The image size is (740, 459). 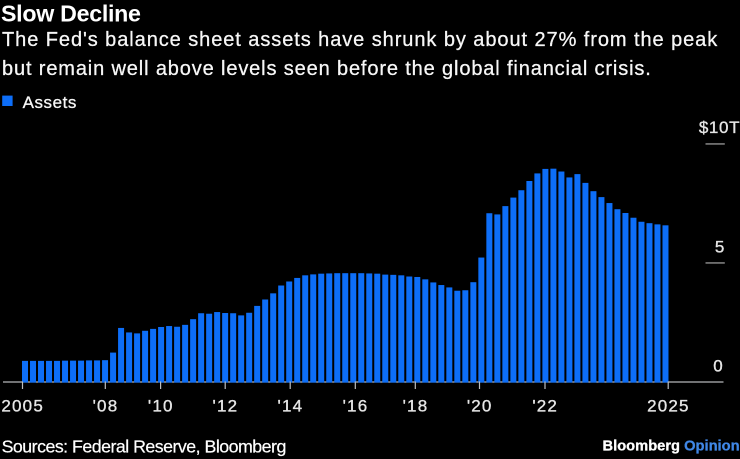 What do you see at coordinates (719, 127) in the screenshot?
I see `svg-text: $10T` at bounding box center [719, 127].